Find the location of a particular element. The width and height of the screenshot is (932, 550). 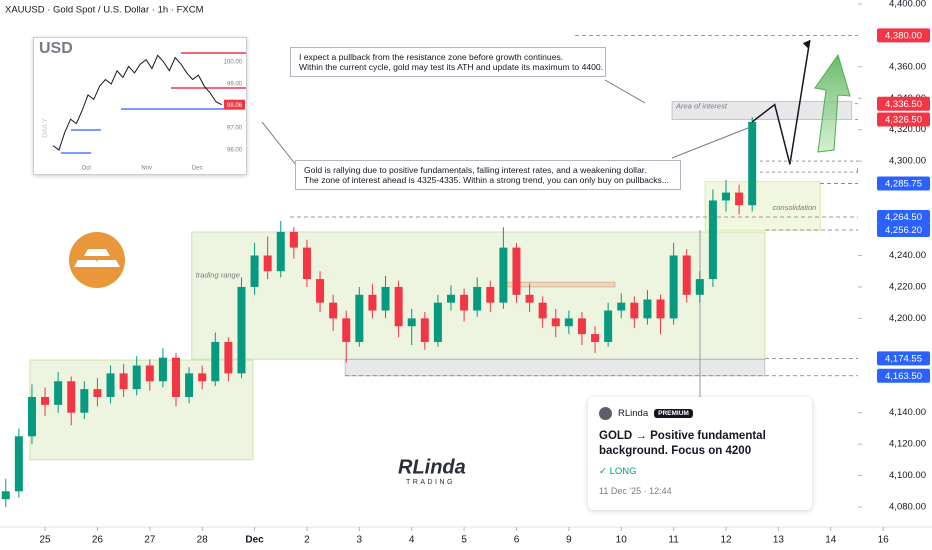

level-tag-label: 4,285.75 is located at coordinates (903, 184).